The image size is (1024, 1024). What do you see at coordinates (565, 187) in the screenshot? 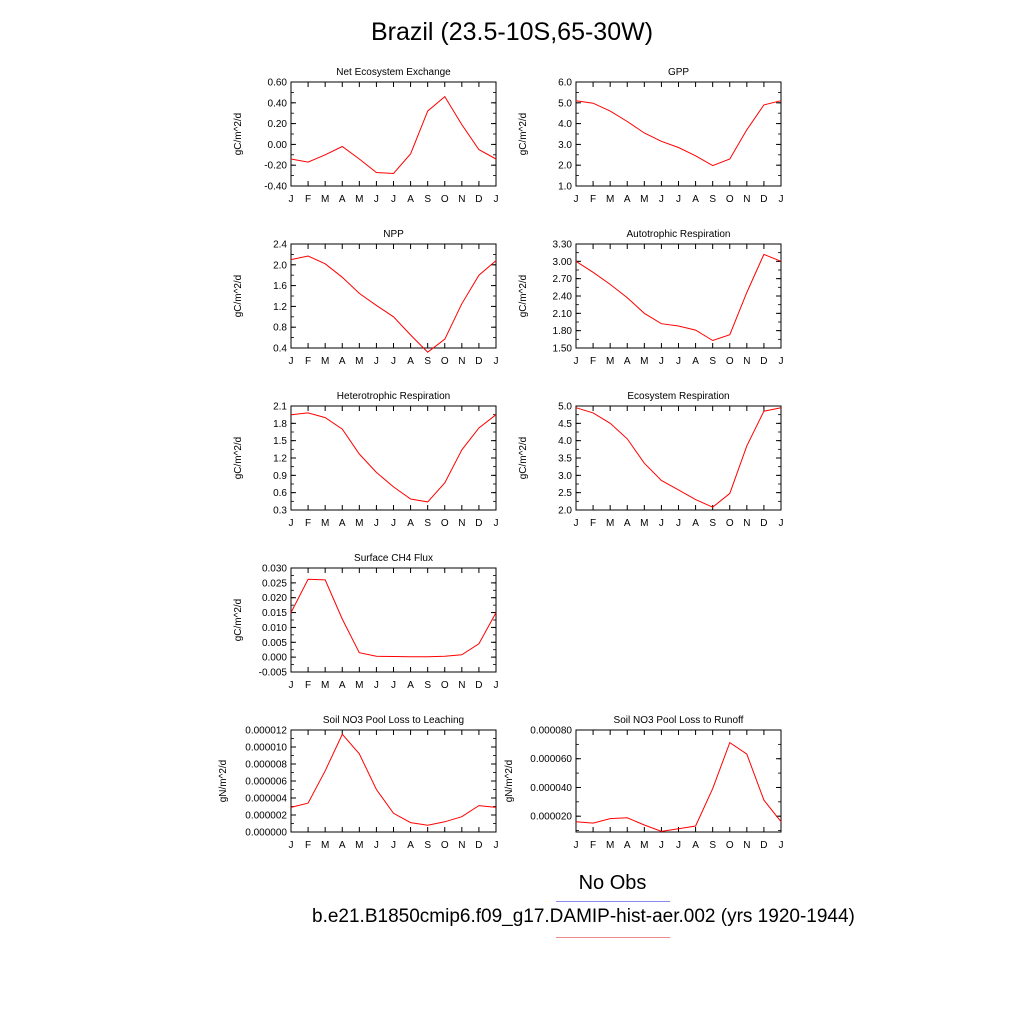
I see `y-tick-label: 1.0` at bounding box center [565, 187].